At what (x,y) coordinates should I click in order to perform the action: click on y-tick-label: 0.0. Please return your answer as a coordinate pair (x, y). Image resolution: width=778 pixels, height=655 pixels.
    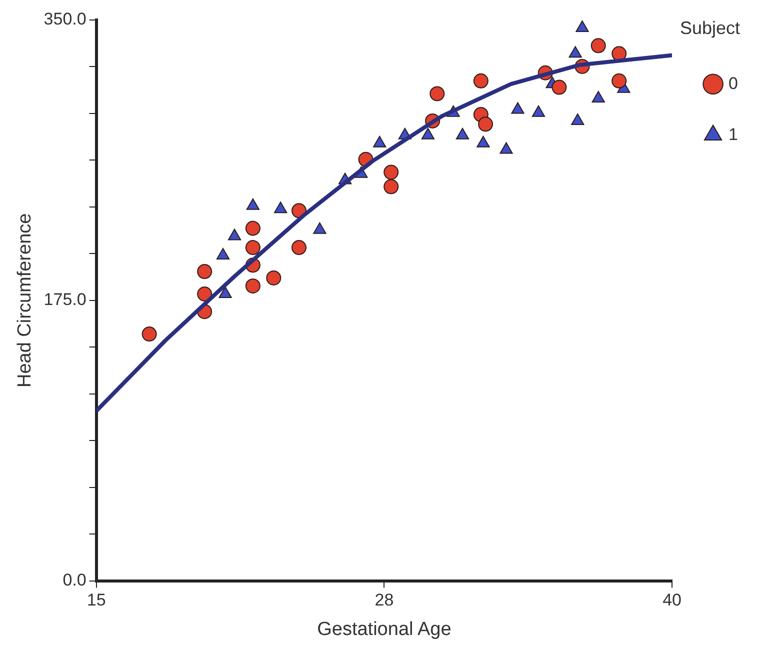
    Looking at the image, I should click on (74, 580).